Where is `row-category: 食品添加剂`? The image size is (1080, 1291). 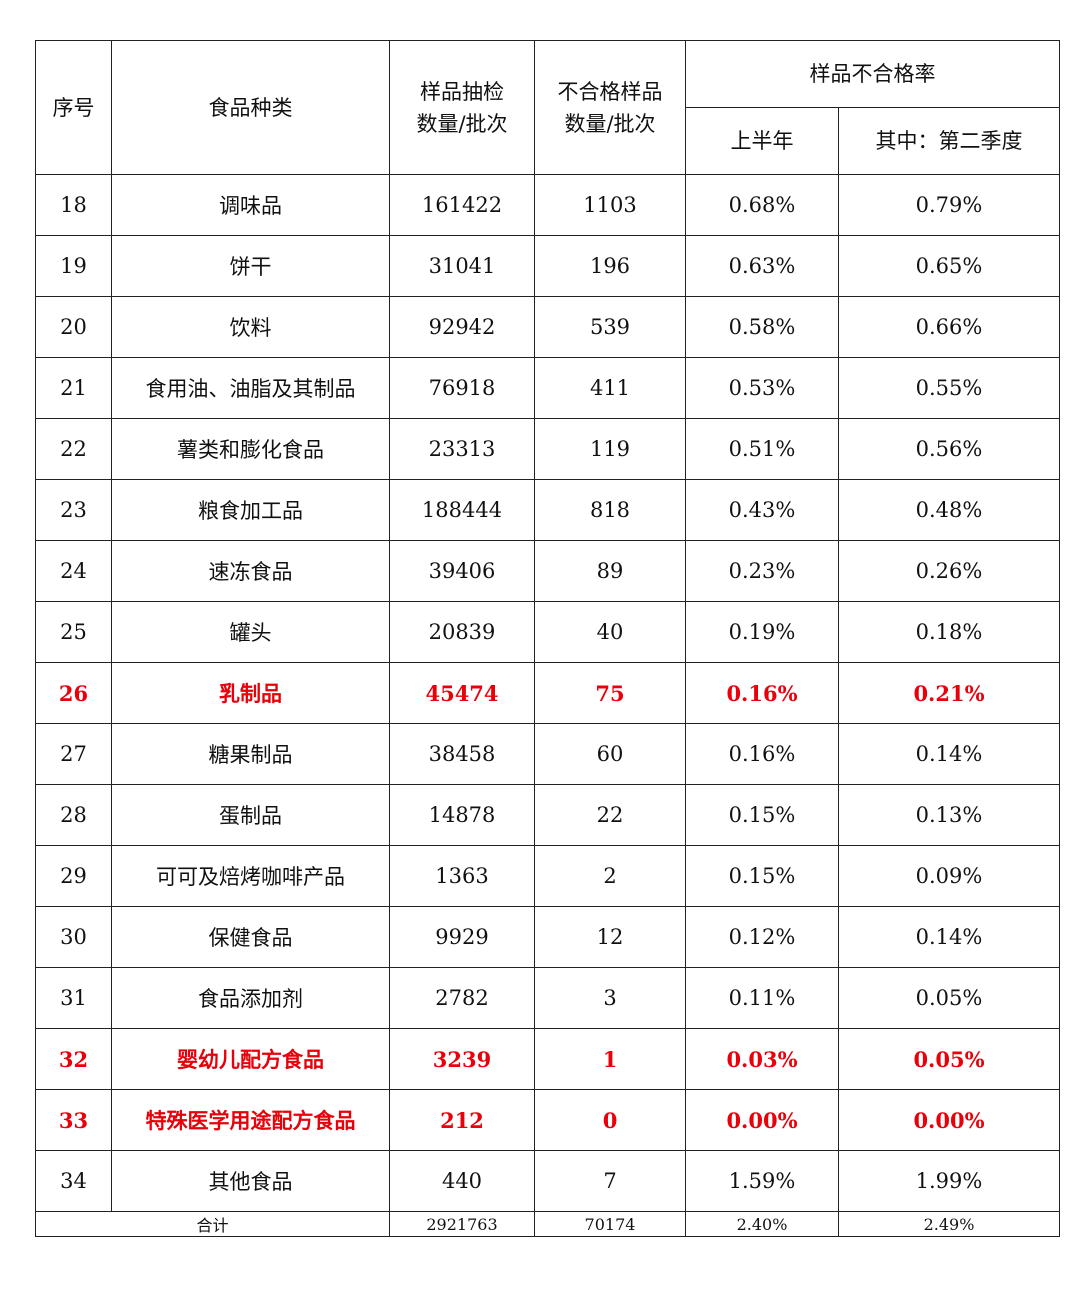 row-category: 食品添加剂 is located at coordinates (250, 998).